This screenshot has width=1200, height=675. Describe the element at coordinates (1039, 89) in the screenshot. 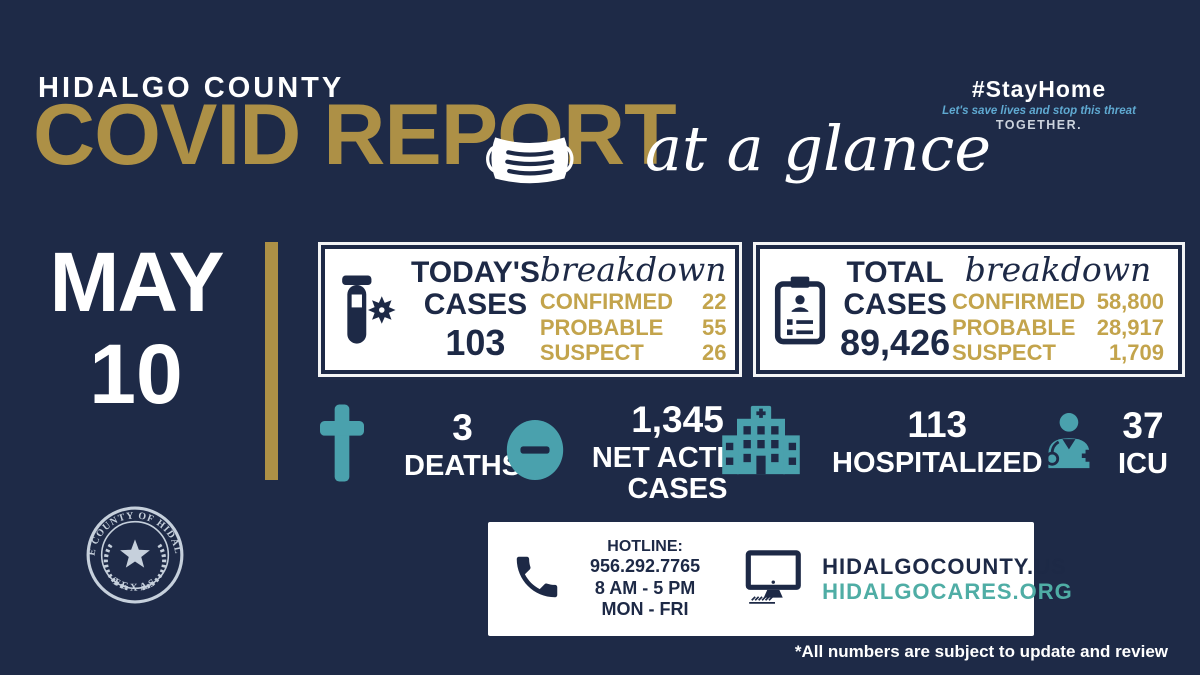

I see `stayhome-hashtag: #StayHome` at that location.